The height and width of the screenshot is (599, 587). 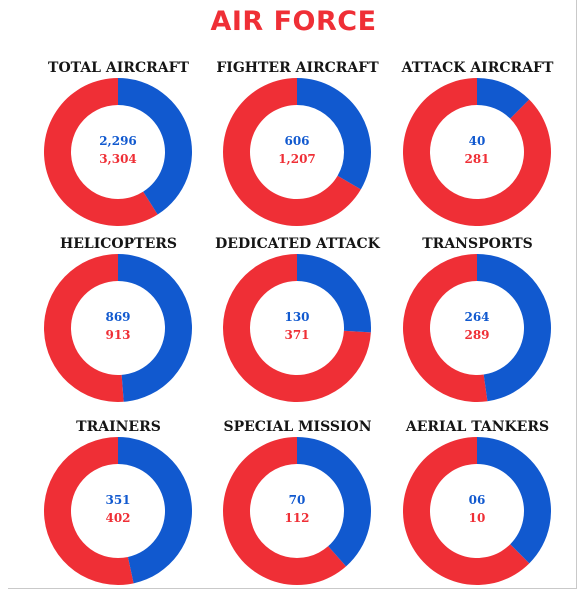 I want to click on donut-chart: DEDICATED ATTACK 130 371, so click(x=297, y=326).